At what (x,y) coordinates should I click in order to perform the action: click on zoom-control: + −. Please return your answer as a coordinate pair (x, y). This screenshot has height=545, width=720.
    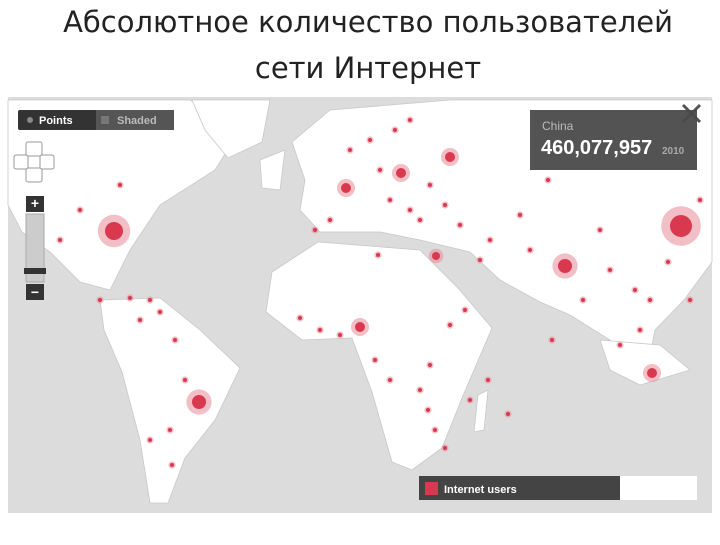
    Looking at the image, I should click on (35, 247).